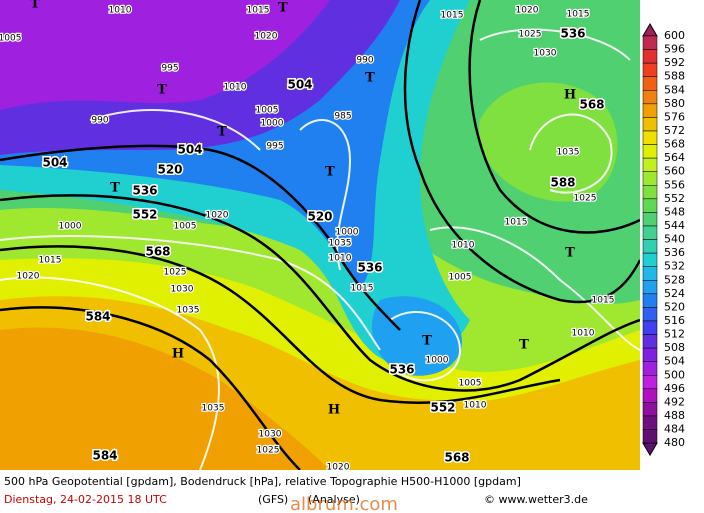 Image resolution: width=704 pixels, height=513 pixels. What do you see at coordinates (674, 130) in the screenshot?
I see `colorbar-label: 572` at bounding box center [674, 130].